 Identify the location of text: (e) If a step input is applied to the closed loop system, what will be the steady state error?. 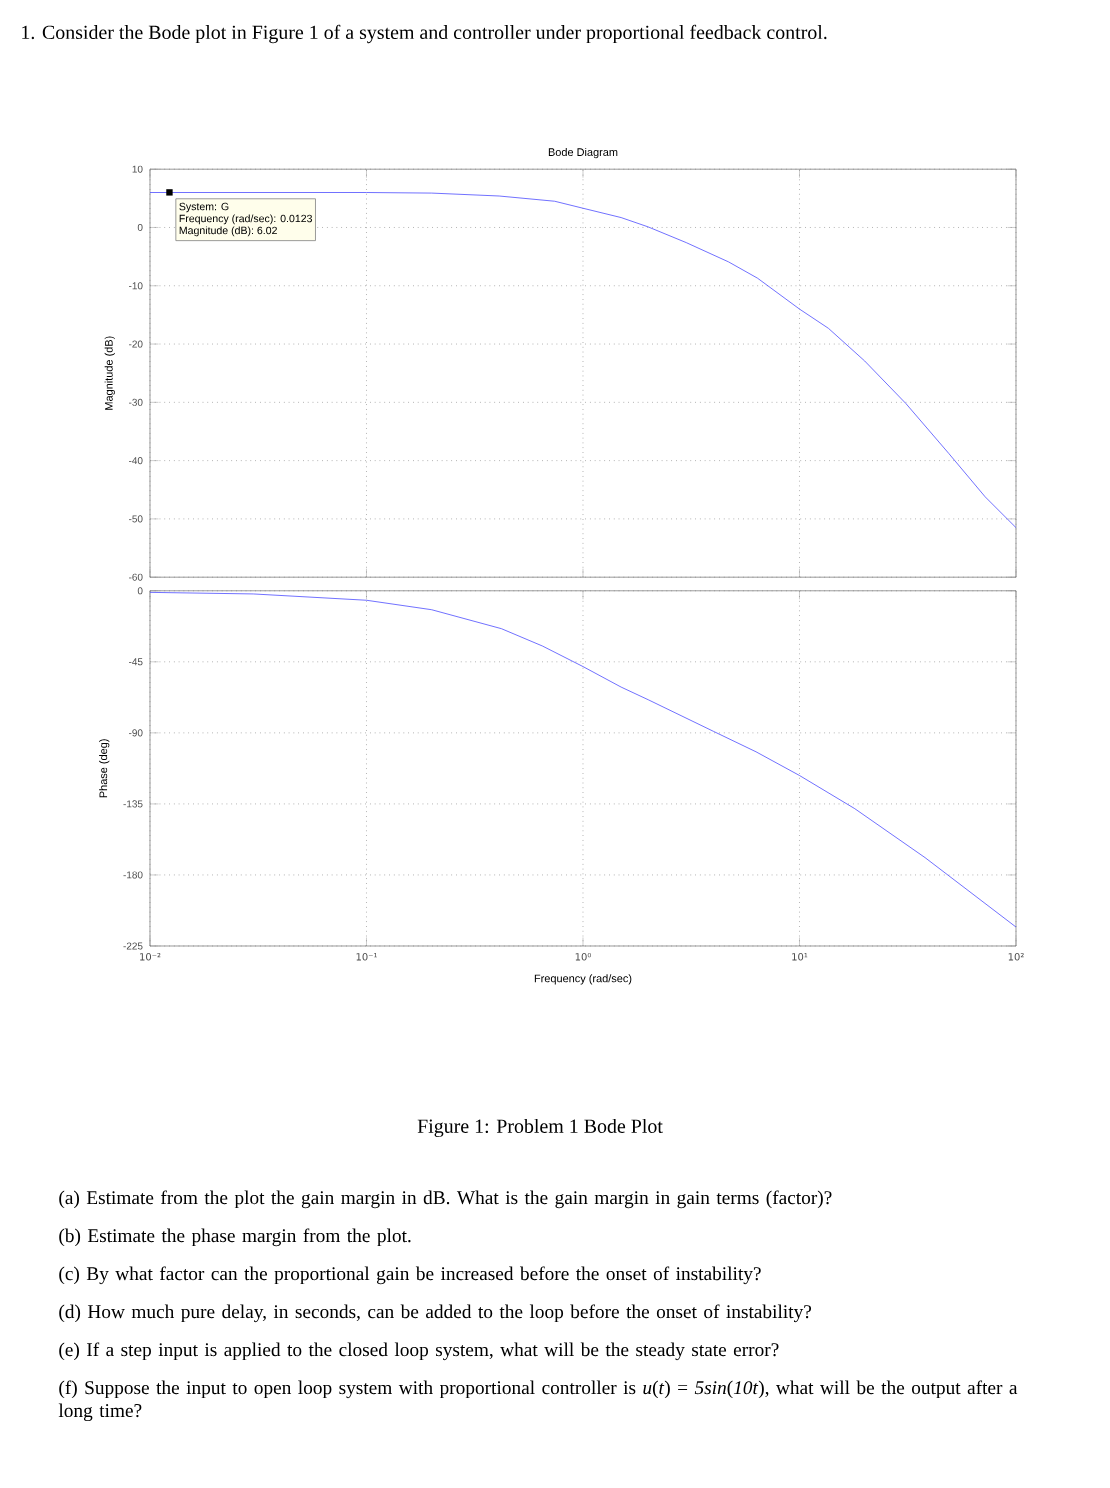
(419, 1351).